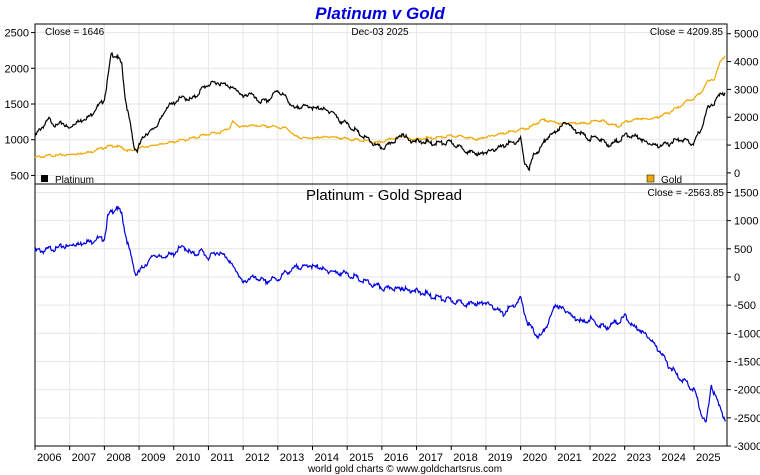 Image resolution: width=760 pixels, height=475 pixels. I want to click on x-tick-label: 2008, so click(118, 458).